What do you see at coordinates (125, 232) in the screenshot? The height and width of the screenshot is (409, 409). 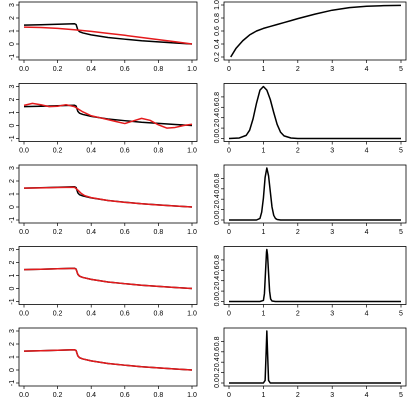 I see `panel-2-0-xtick-label: 0.6` at bounding box center [125, 232].